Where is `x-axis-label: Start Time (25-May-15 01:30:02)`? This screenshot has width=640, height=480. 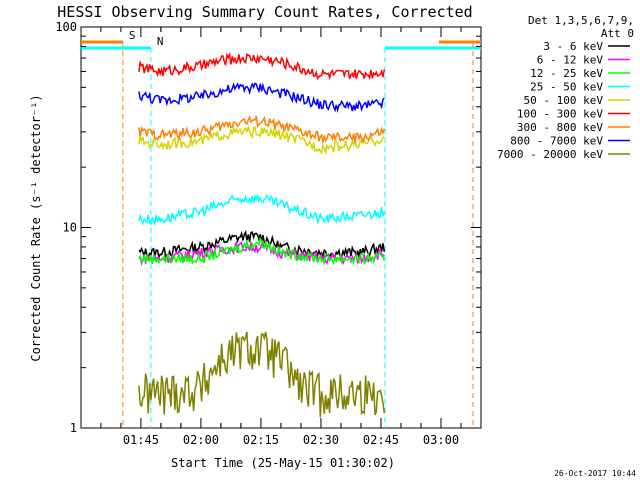
x-axis-label: Start Time (25-May-15 01:30:02) is located at coordinates (283, 463).